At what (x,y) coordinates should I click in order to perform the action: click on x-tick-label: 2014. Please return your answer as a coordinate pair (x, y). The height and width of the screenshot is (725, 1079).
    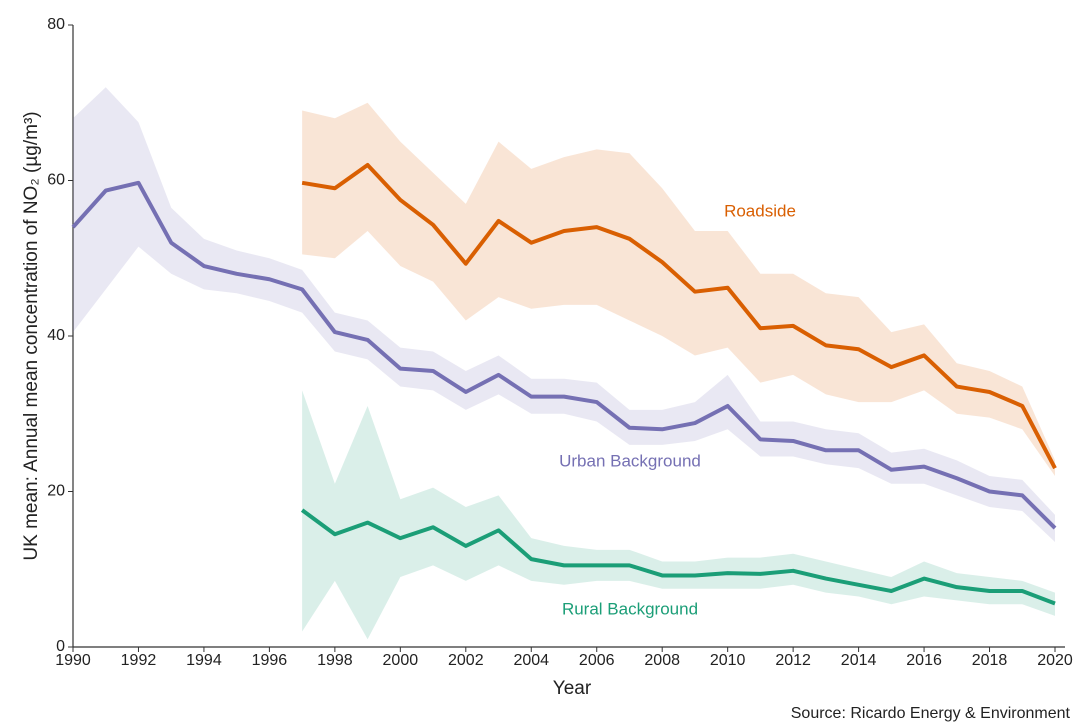
    Looking at the image, I should click on (859, 660).